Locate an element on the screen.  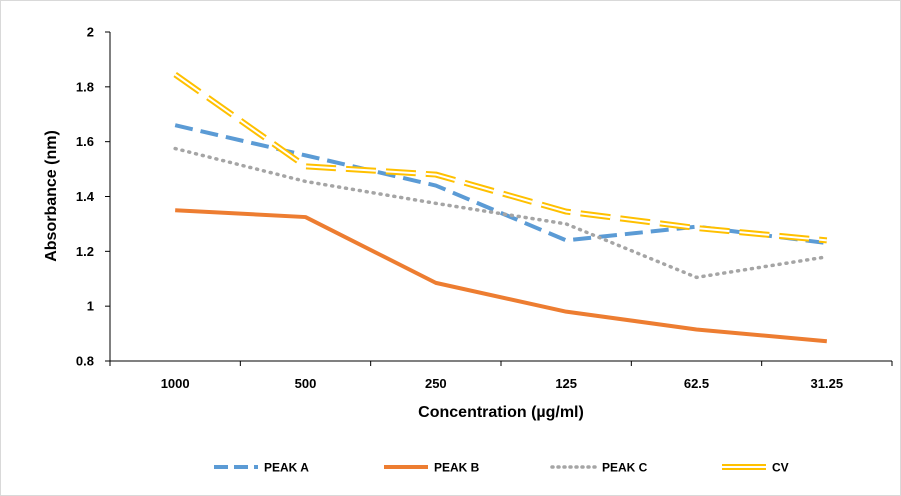
legend-item-peak-c: PEAK C is located at coordinates (599, 468).